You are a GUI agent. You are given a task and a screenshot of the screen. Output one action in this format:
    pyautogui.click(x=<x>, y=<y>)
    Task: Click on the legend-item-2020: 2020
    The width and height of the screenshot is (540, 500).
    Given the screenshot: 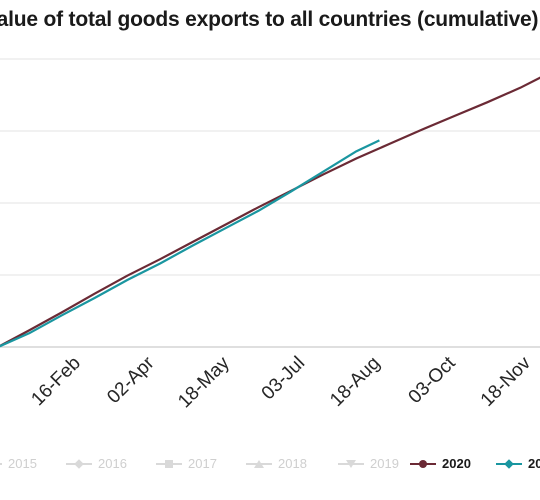 What is the action you would take?
    pyautogui.click(x=440, y=463)
    